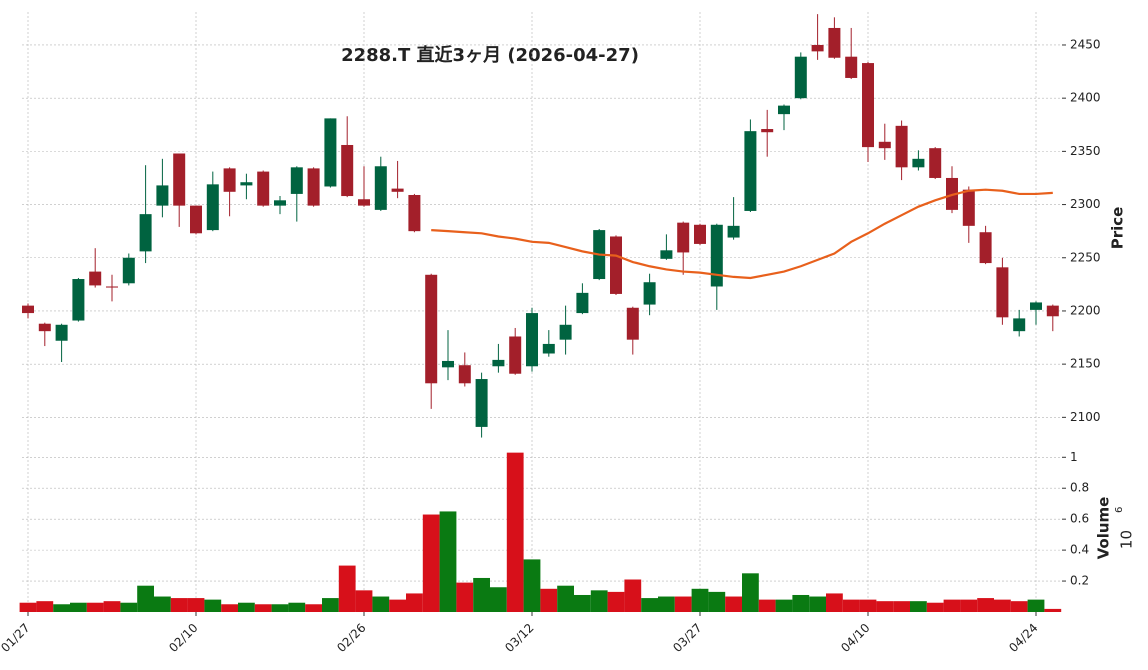 The height and width of the screenshot is (670, 1148). I want to click on x-tick-label: 02/26, so click(351, 638).